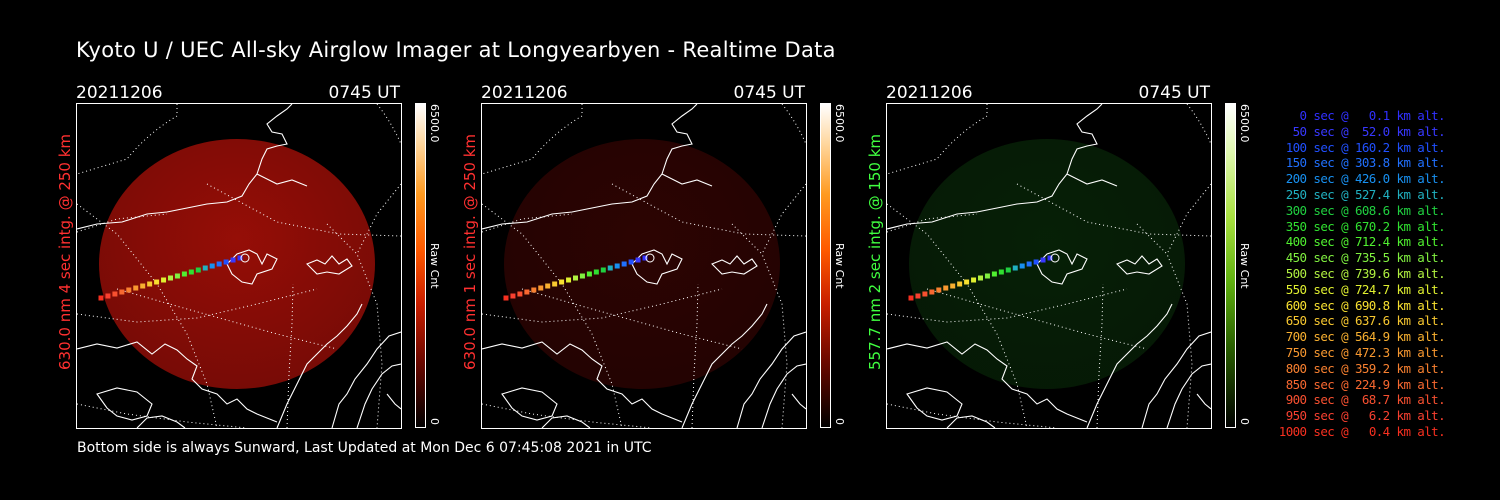 This screenshot has height=500, width=1500. I want to click on legend-row: 550 sec @ 724.7 km alt., so click(1365, 289).